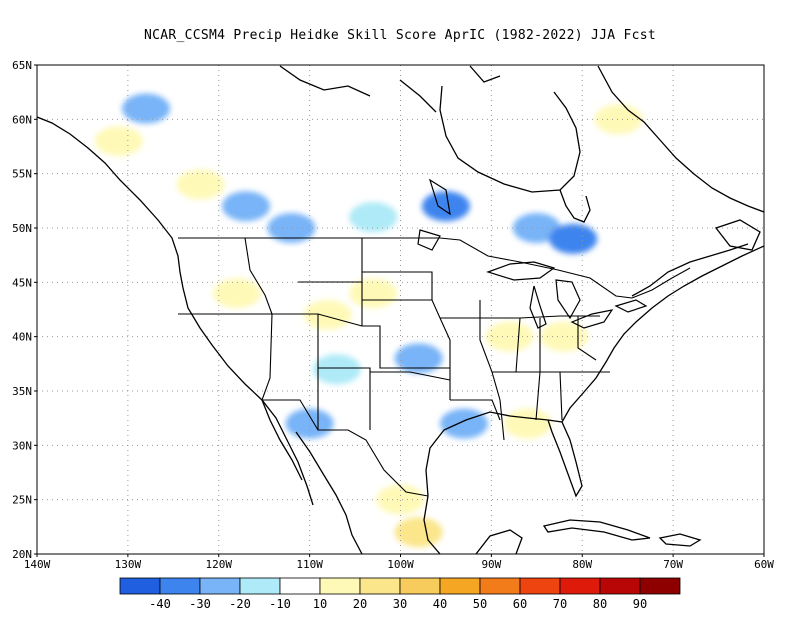 This screenshot has height=618, width=800. I want to click on colorbar-label: -30, so click(200, 604).